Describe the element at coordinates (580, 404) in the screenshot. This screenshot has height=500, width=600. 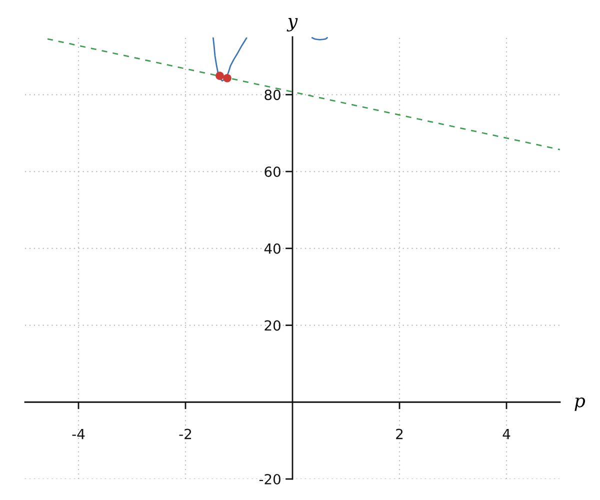
I see `x-axis-title: p` at that location.